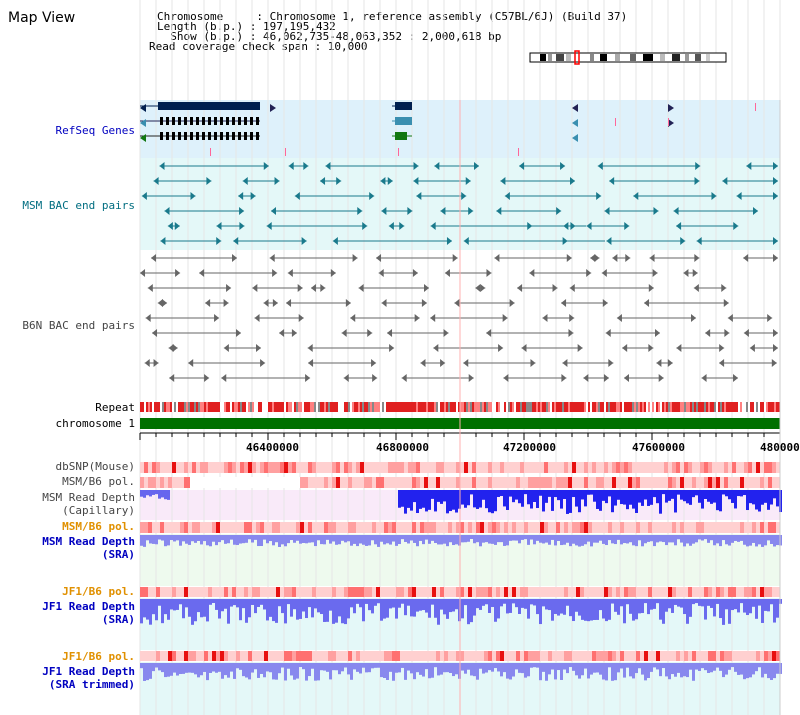 This screenshot has height=715, width=800. I want to click on ideogram-position-marker, so click(577, 57).